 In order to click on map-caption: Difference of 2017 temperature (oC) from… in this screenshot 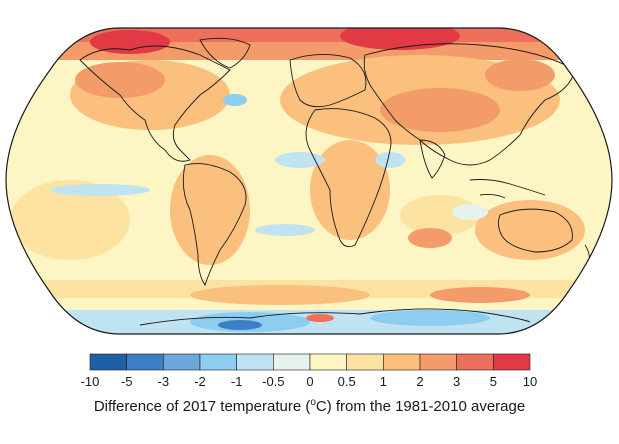, I will do `click(309, 406)`.